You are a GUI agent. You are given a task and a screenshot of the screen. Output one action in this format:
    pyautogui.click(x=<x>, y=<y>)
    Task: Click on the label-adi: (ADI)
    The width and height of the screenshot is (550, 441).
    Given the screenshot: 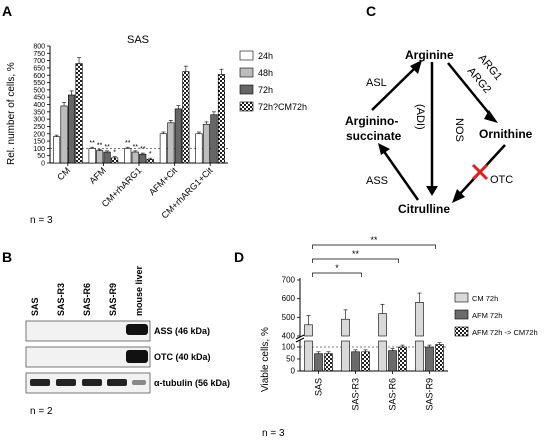 What is the action you would take?
    pyautogui.click(x=420, y=117)
    